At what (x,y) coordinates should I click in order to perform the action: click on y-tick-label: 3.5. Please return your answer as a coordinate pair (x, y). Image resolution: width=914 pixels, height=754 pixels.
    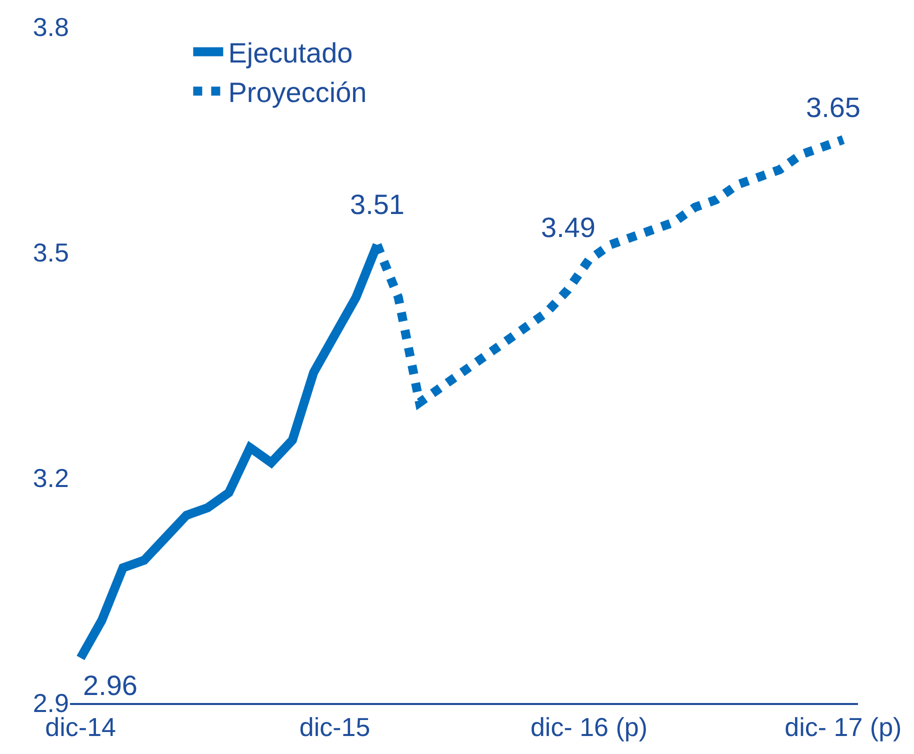
    Looking at the image, I should click on (50, 252).